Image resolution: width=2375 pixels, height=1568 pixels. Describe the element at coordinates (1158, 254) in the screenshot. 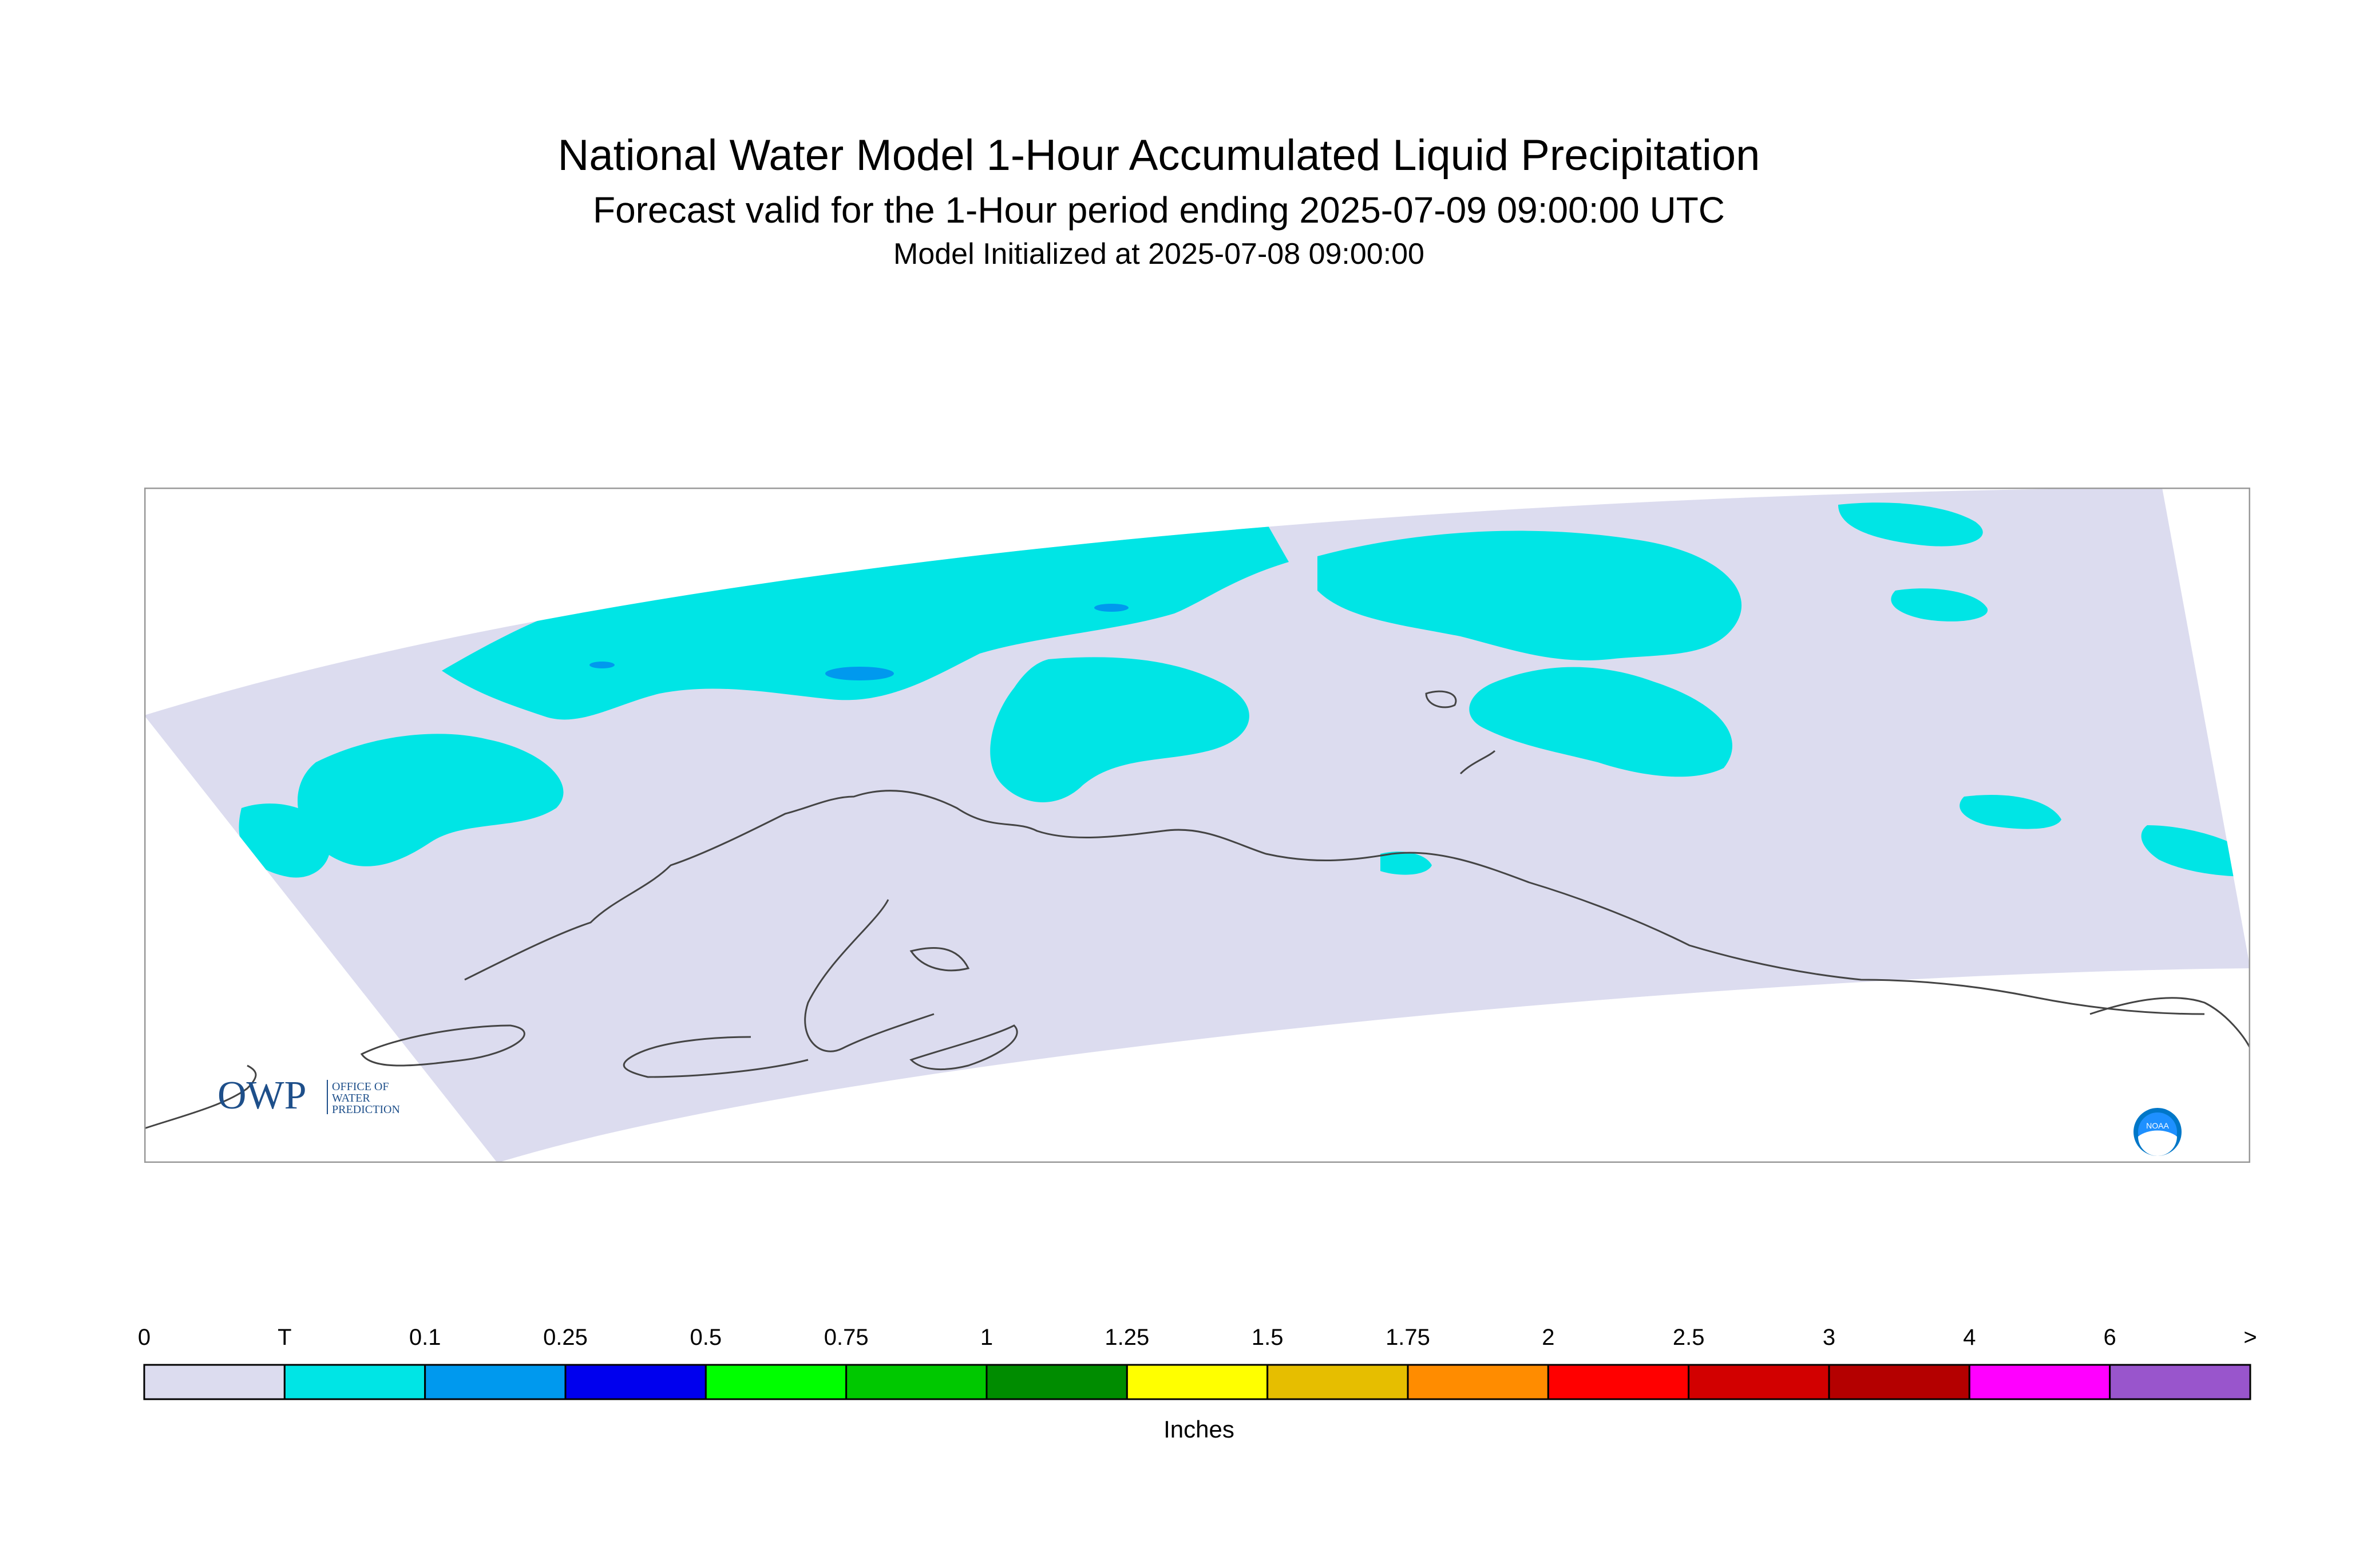

I see `model-init-subtitle: Model Initialized at 2025-07-08 09:00:00` at that location.